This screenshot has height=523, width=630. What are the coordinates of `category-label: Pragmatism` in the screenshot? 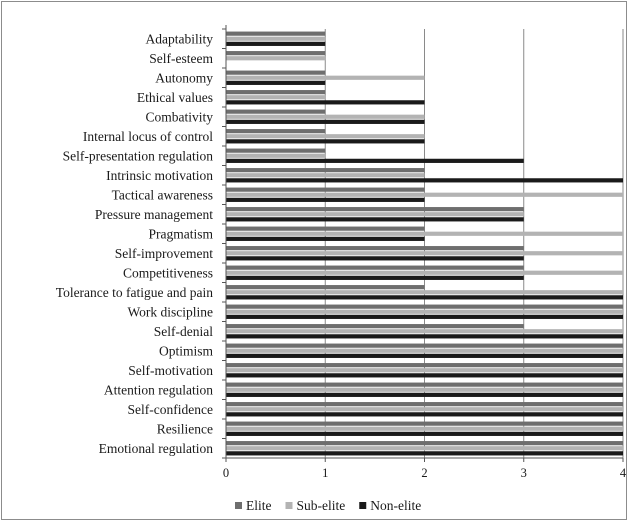 It's located at (181, 233).